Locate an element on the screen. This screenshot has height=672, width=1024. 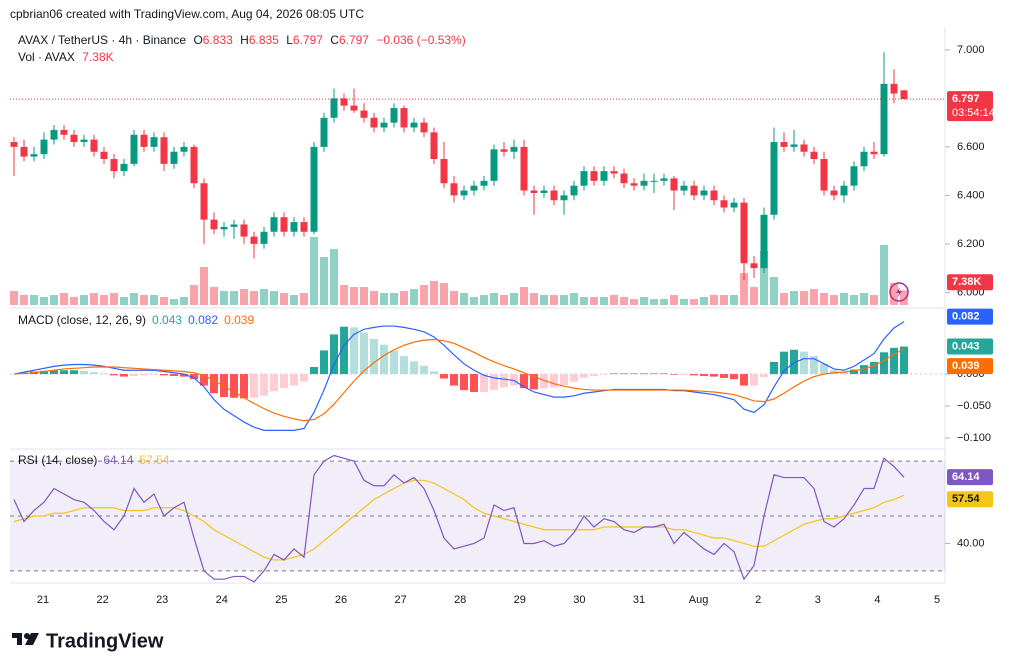
symbol: AVAX / TetherUS · 4h · Binance is located at coordinates (102, 40).